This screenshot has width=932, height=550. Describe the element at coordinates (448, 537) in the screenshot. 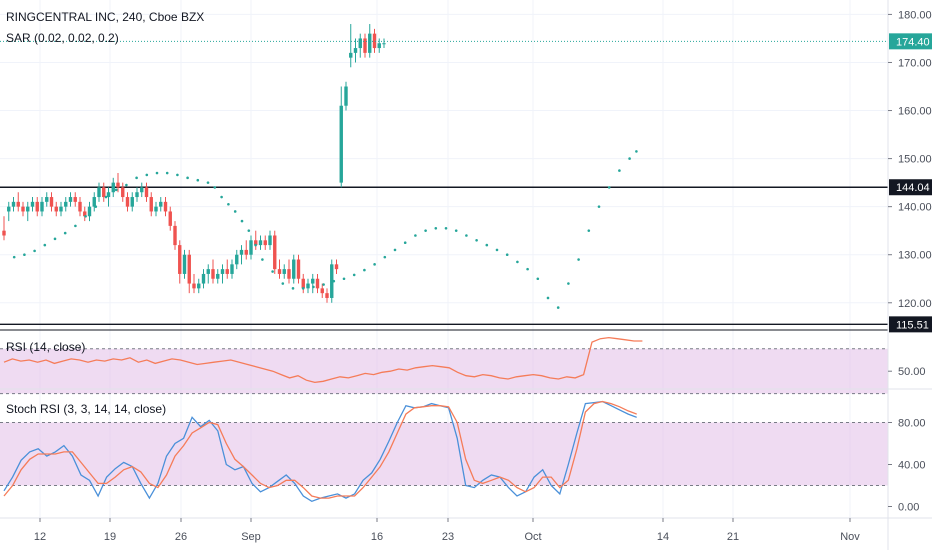

I see `time-tick-label: 23` at that location.